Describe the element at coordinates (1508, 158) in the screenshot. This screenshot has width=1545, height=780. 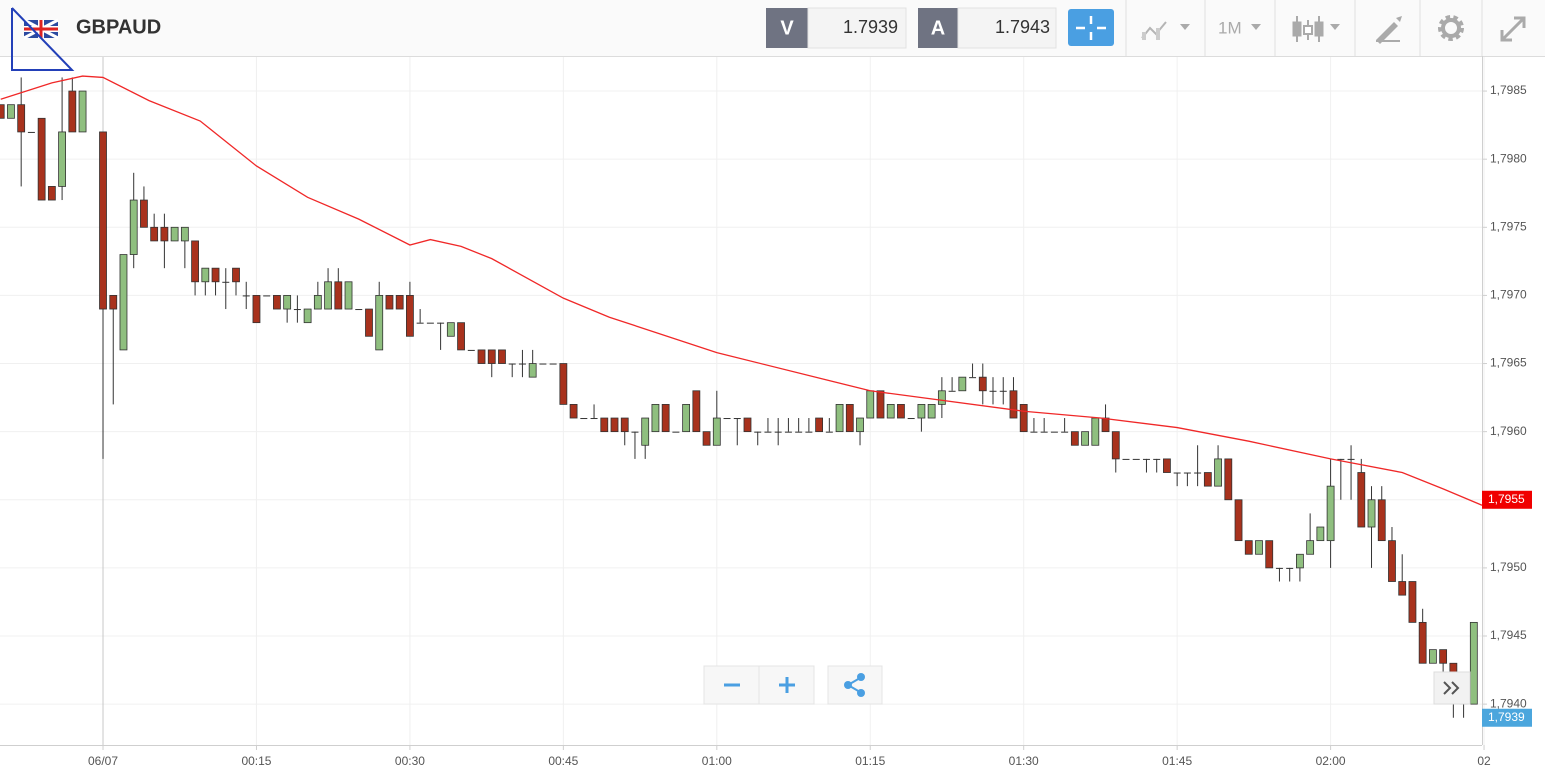
I see `y-tick-label: 1,7980` at that location.